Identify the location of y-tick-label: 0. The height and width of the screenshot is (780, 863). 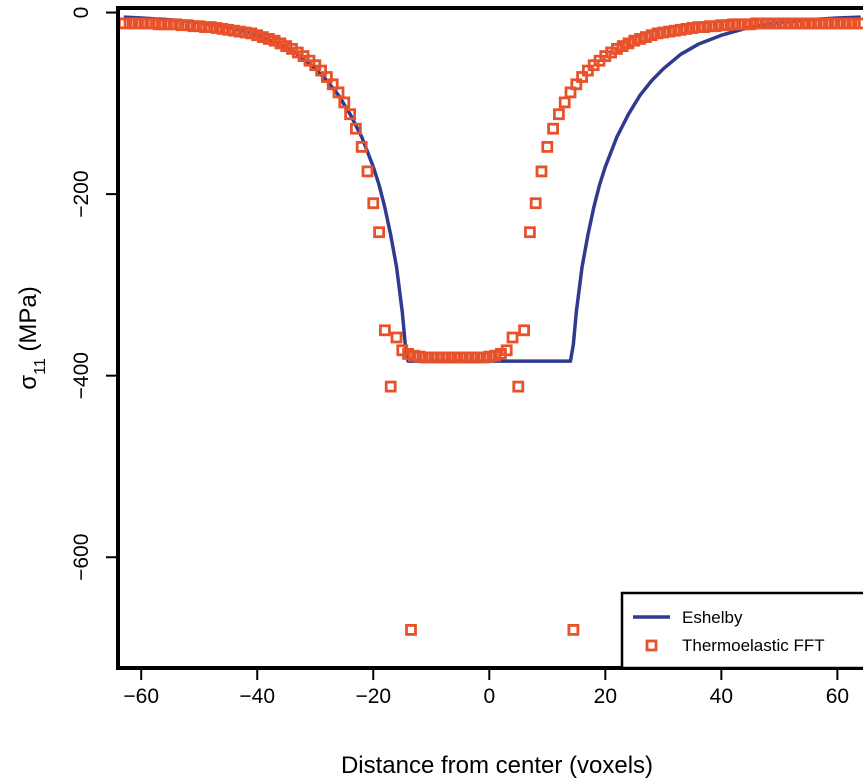
(81, 13).